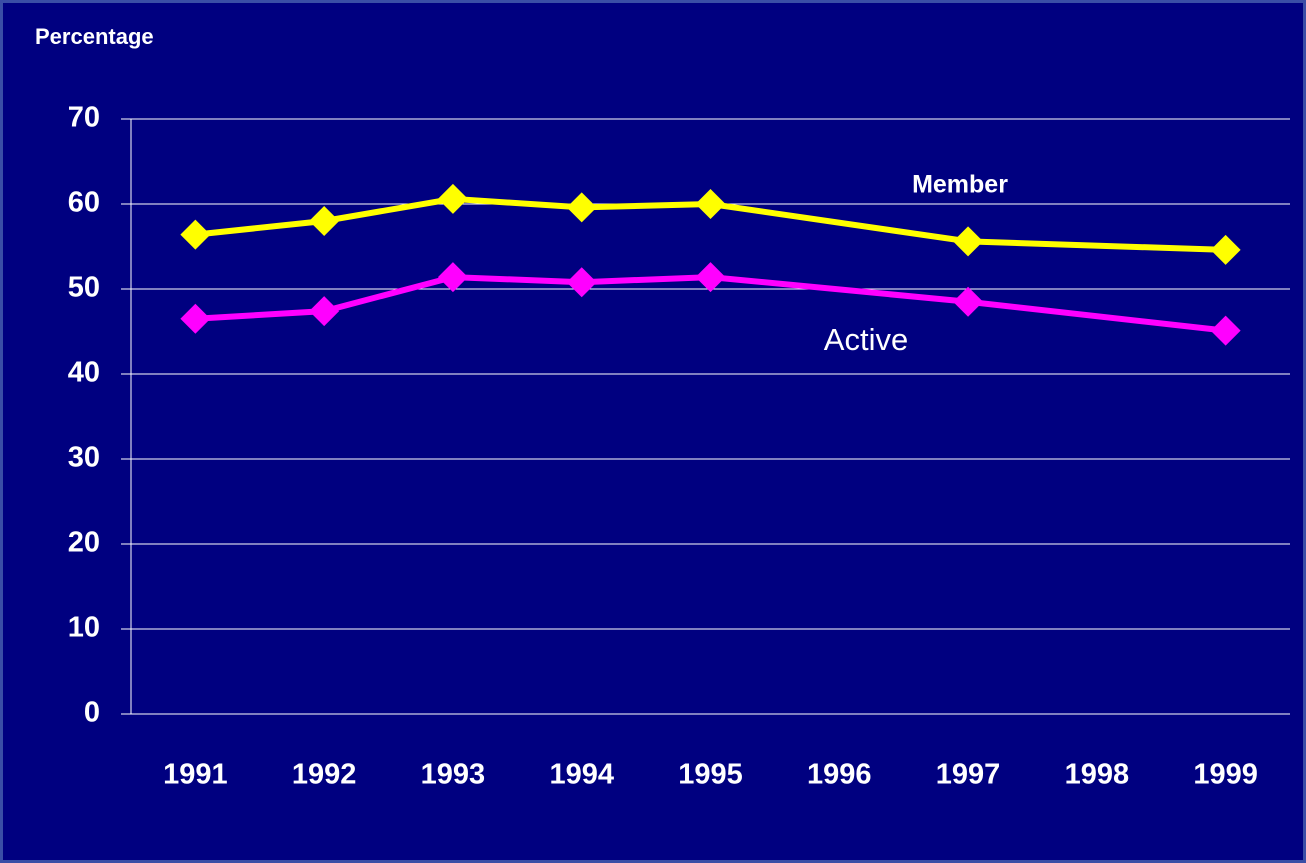 Image resolution: width=1306 pixels, height=863 pixels. I want to click on y-tick-label: 50, so click(84, 288).